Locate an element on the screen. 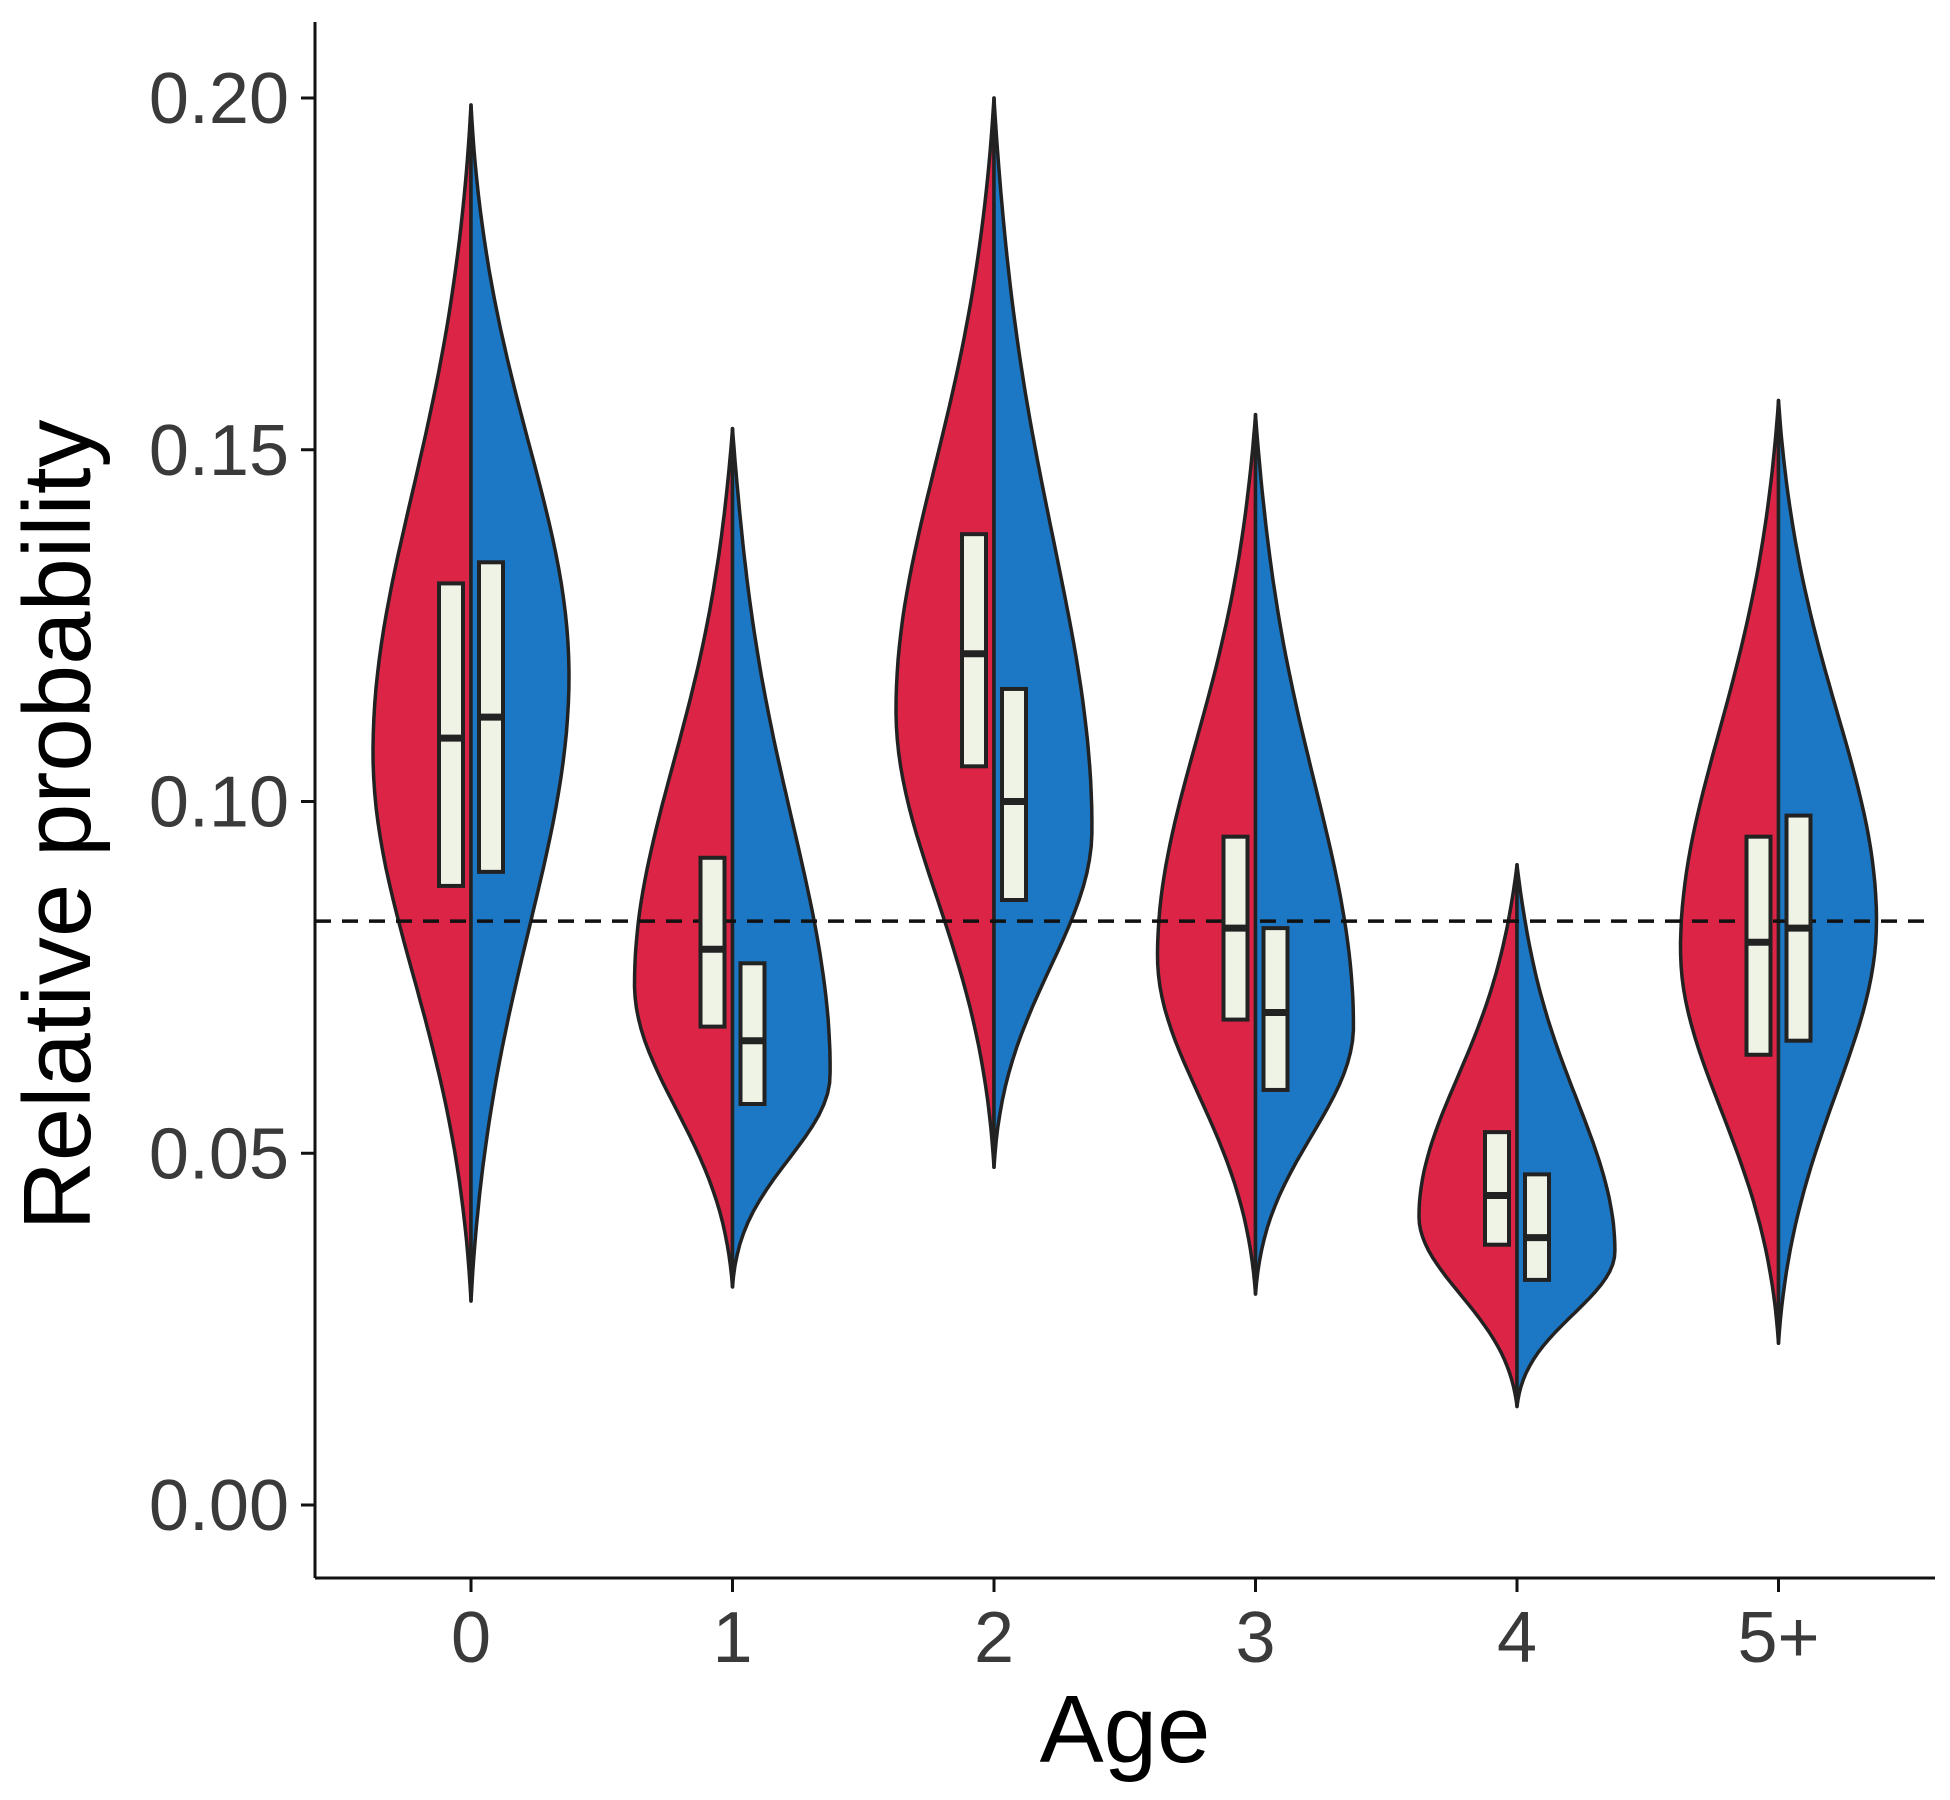  y-axis-ticks: 0.00 0.05 0.10 0.15 0.20 is located at coordinates (232, 802).